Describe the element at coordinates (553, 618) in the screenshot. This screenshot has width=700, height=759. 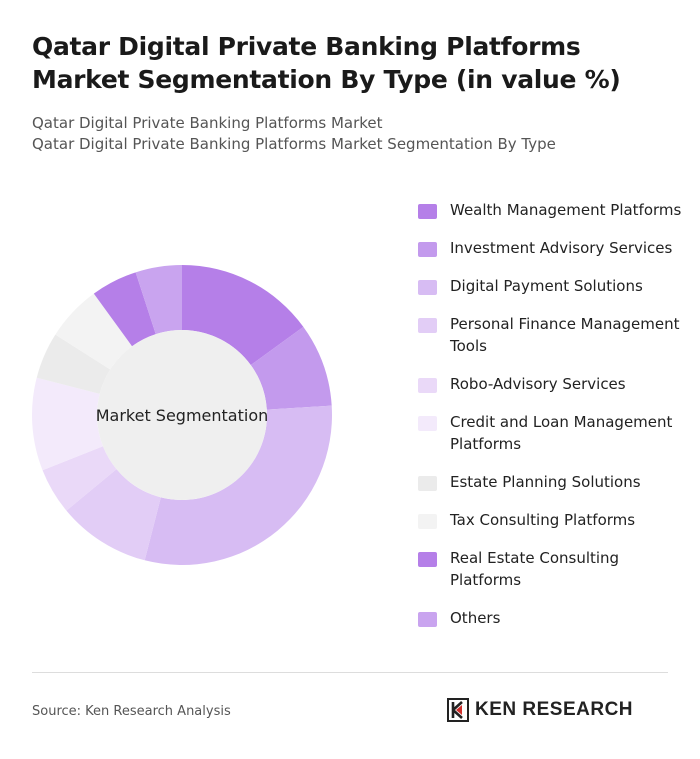
I see `legend-item: Others` at that location.